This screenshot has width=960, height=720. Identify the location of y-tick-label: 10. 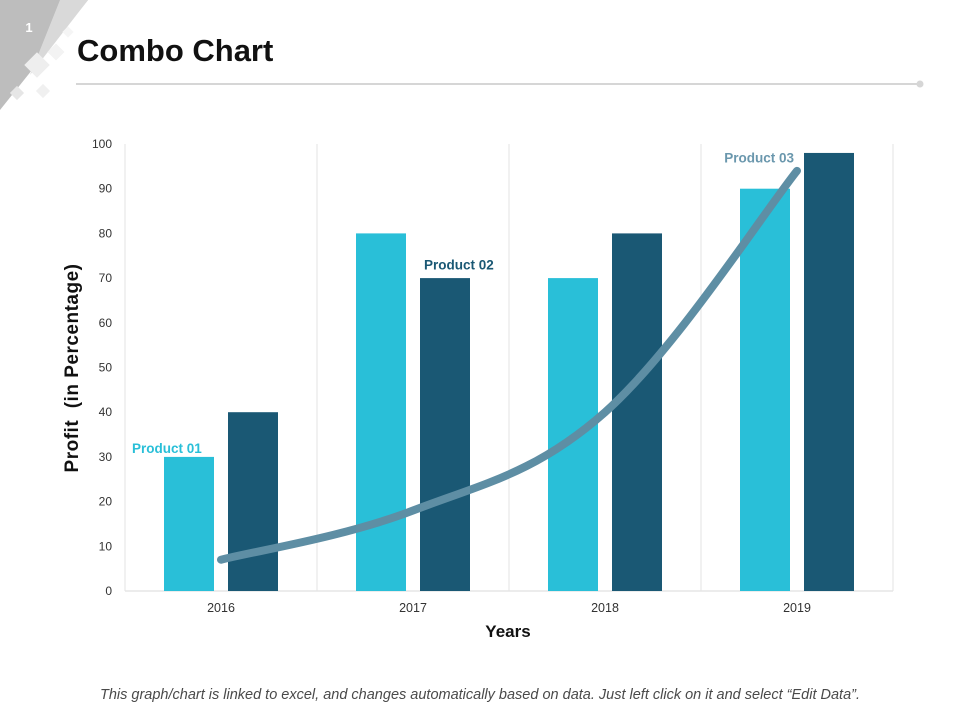
(106, 546).